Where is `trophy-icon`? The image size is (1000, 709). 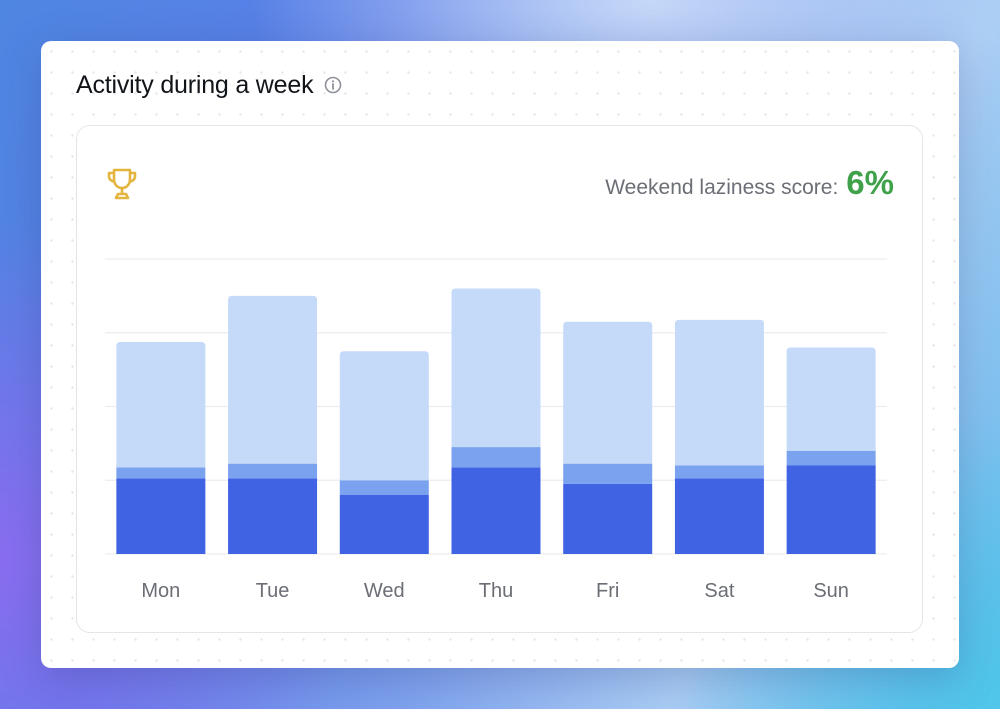 trophy-icon is located at coordinates (122, 184).